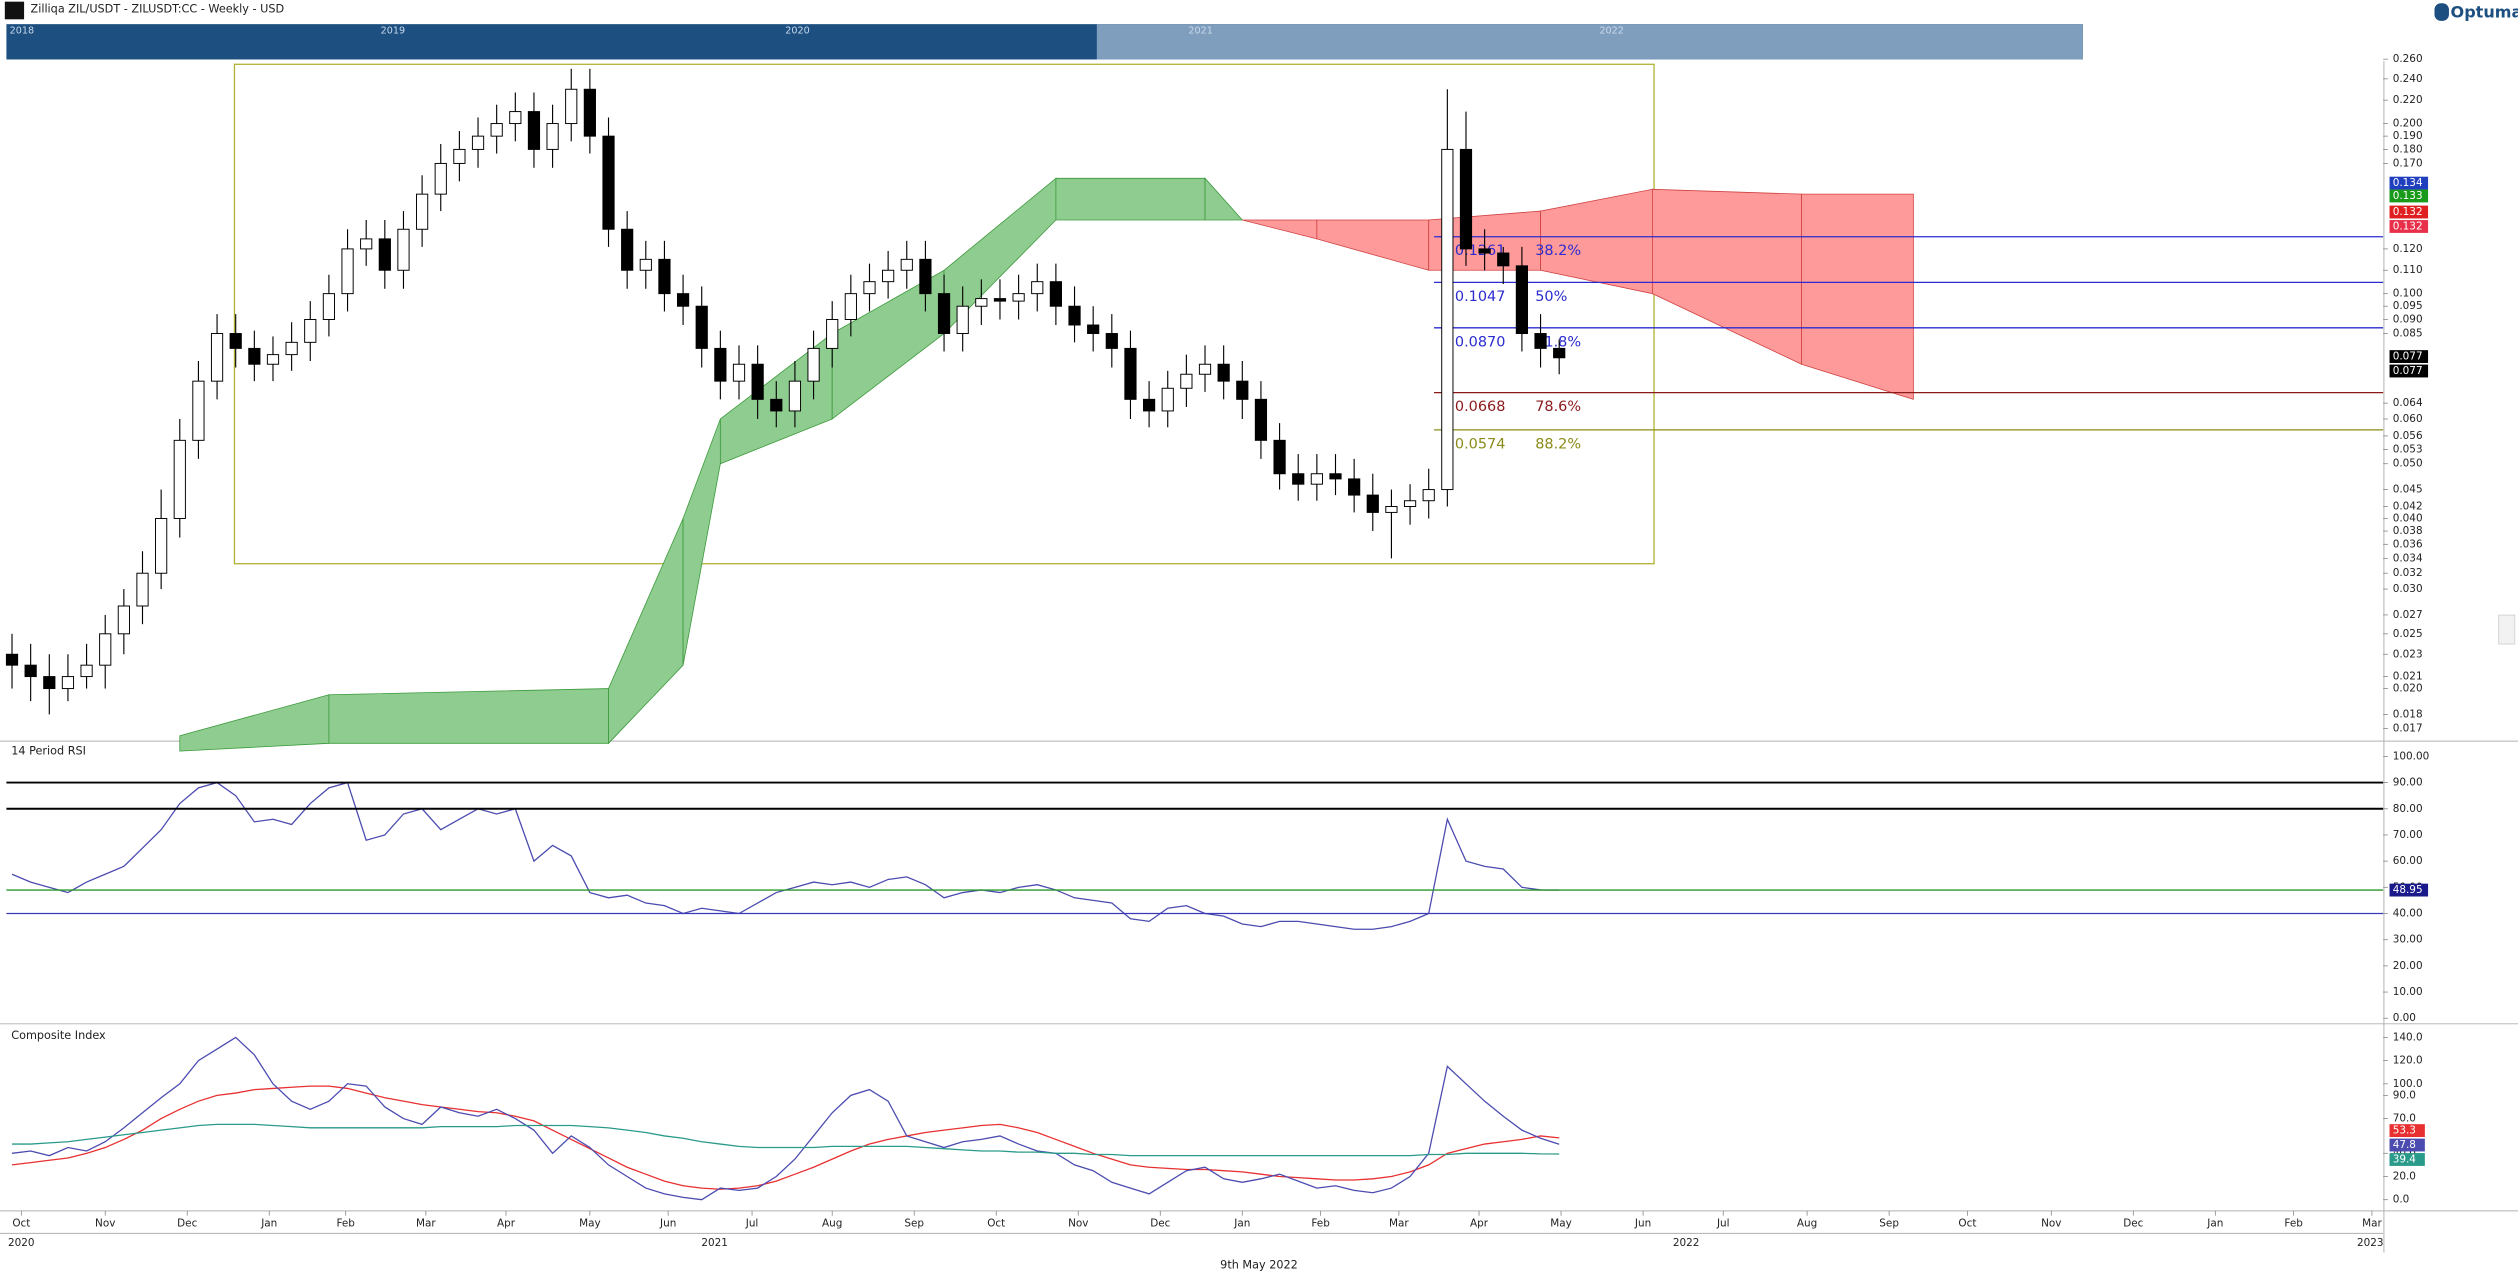 Image resolution: width=2518 pixels, height=1284 pixels. What do you see at coordinates (2408, 615) in the screenshot?
I see `y-tick-label: 0.027` at bounding box center [2408, 615].